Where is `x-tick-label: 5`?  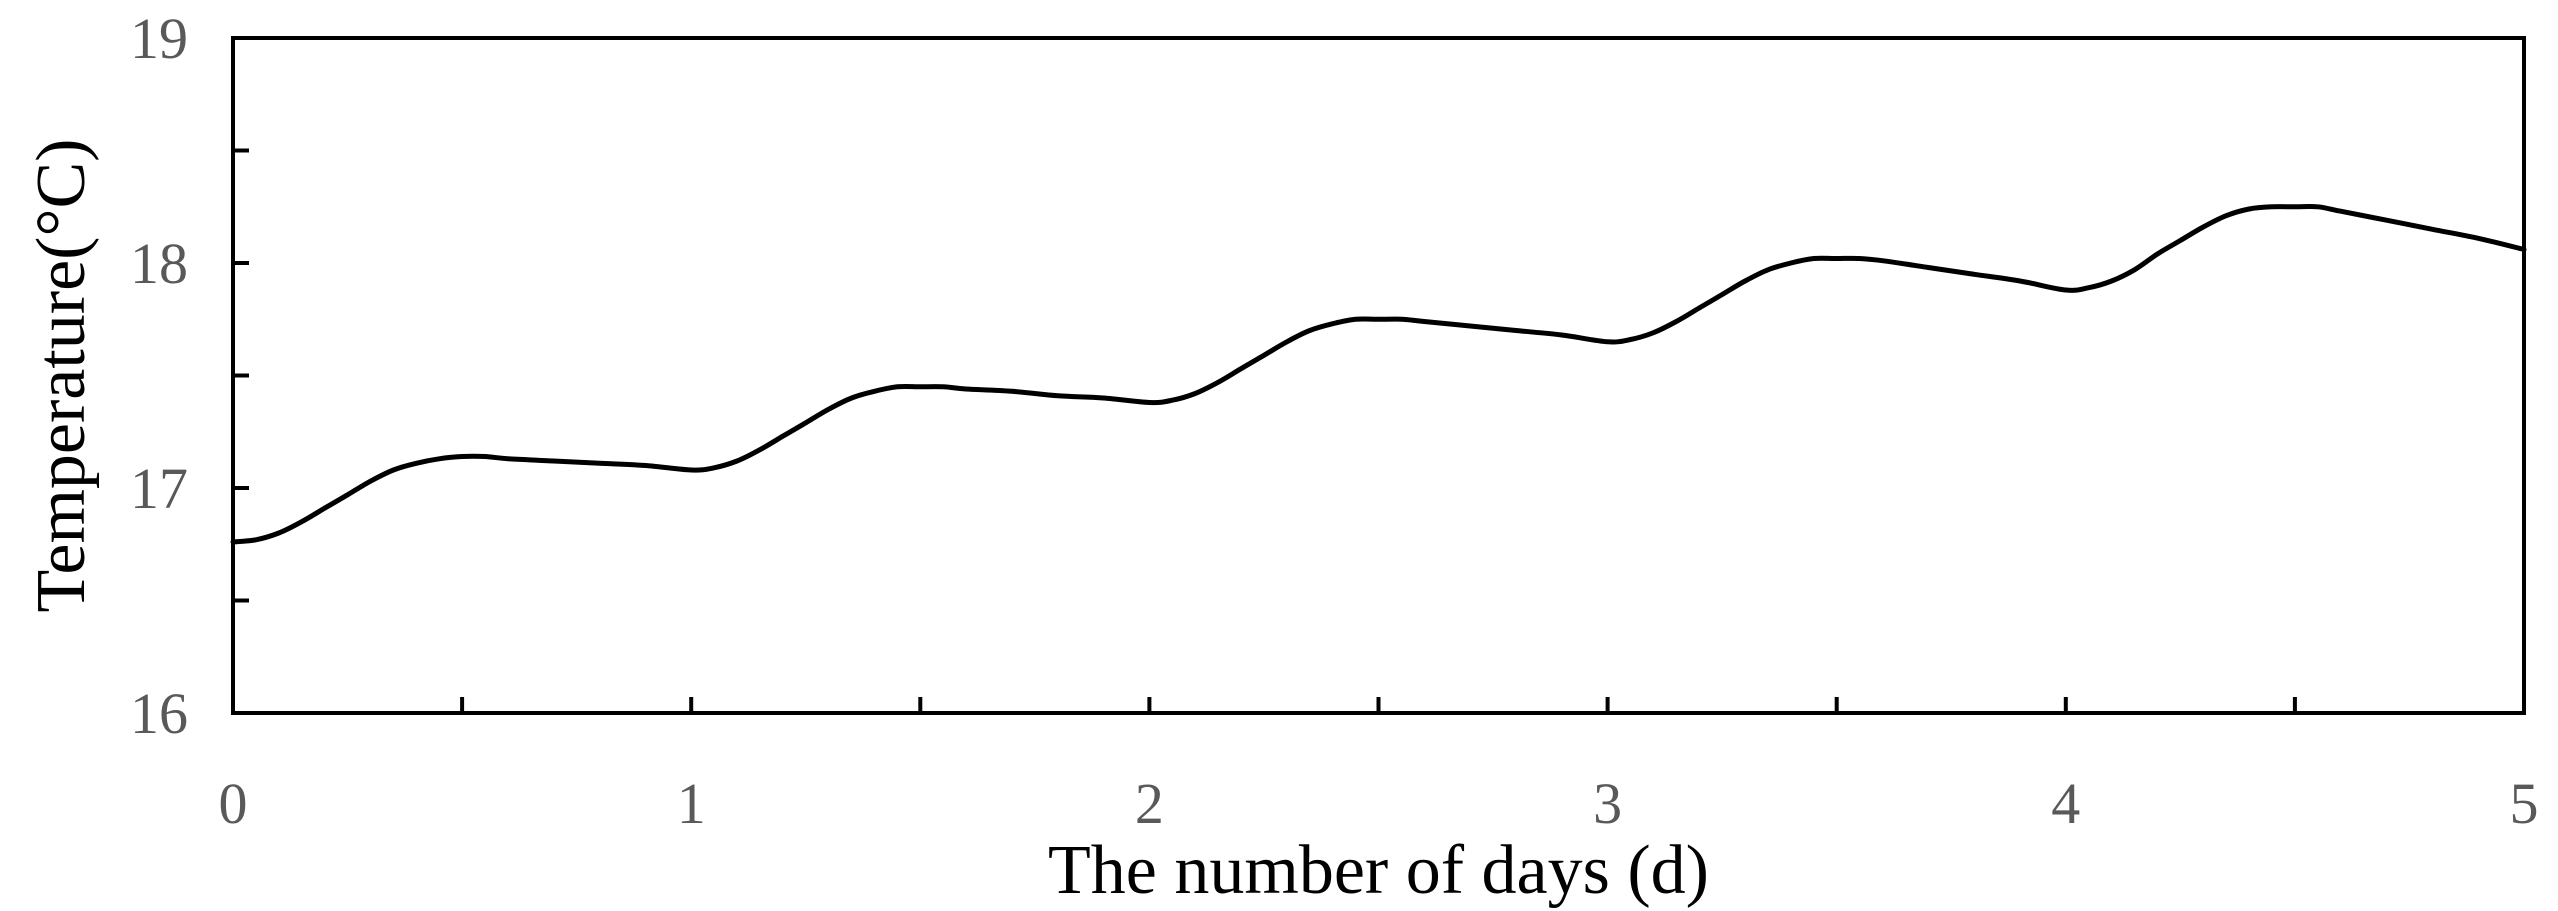 x-tick-label: 5 is located at coordinates (2524, 803).